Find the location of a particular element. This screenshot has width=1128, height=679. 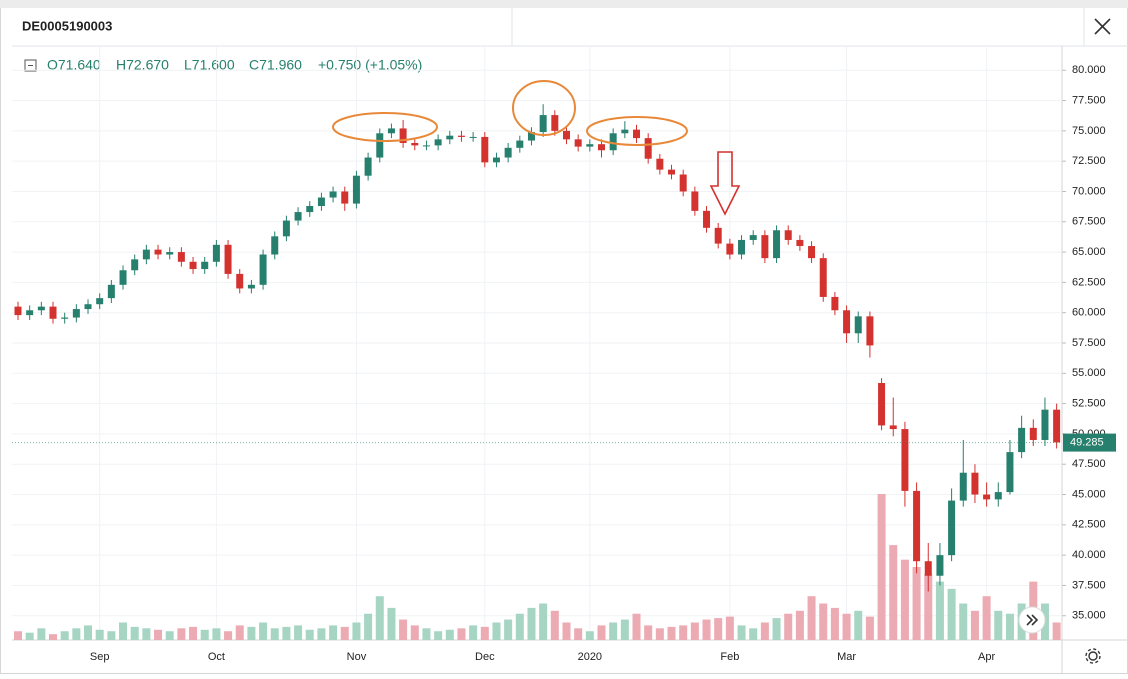

close-button is located at coordinates (1102, 26).